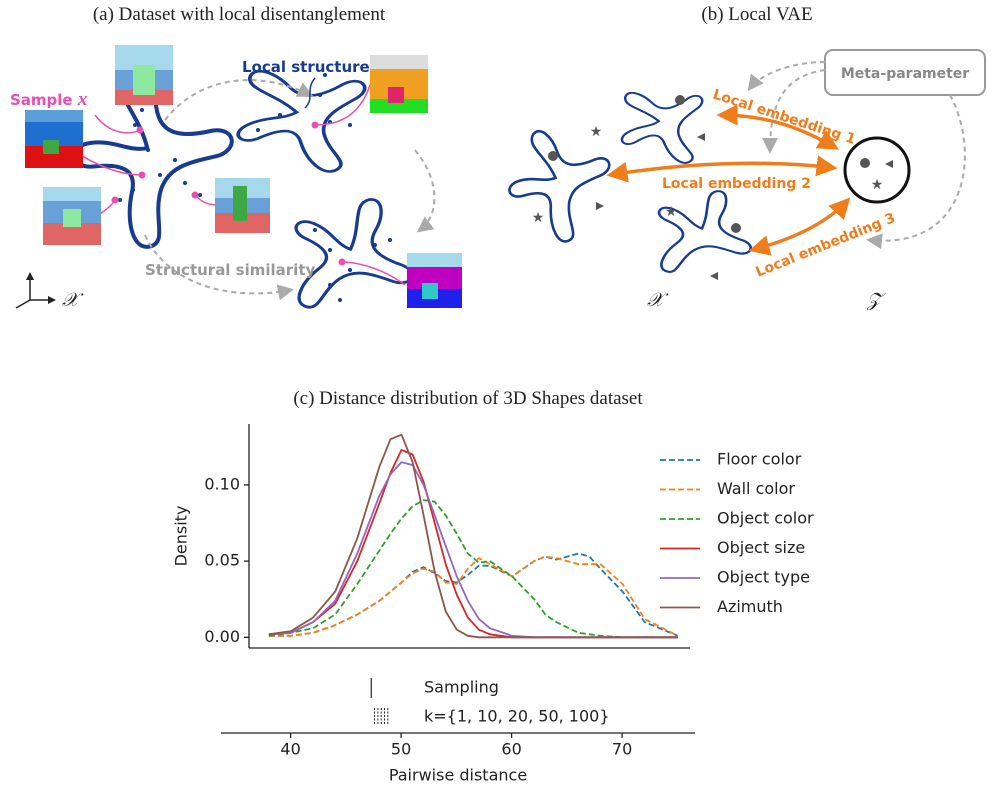 The image size is (992, 789). I want to click on legend-label: Azimuth, so click(750, 606).